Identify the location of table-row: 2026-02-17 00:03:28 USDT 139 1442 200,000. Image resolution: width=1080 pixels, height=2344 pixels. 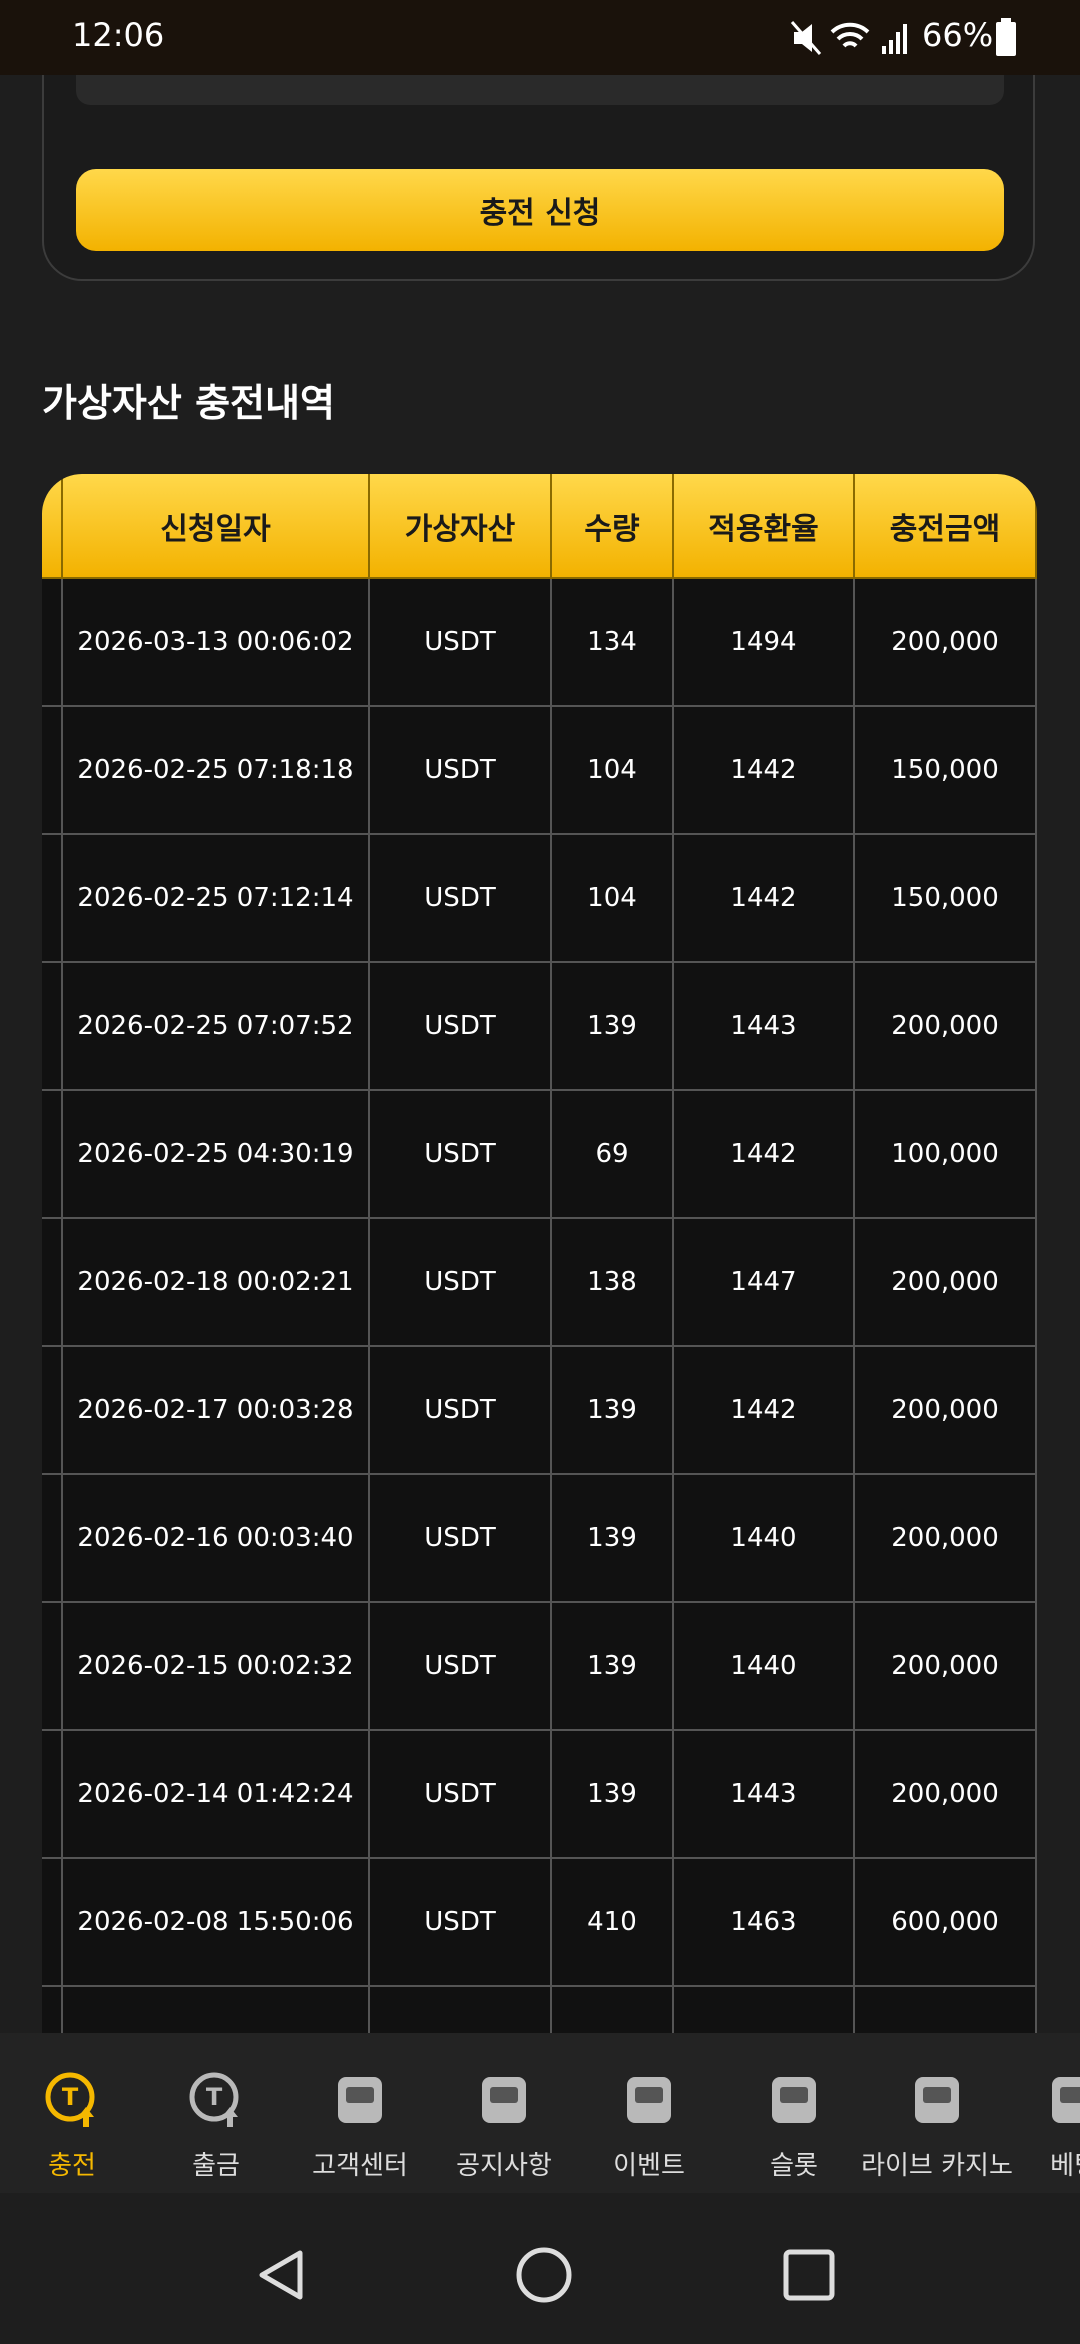
(539, 1411).